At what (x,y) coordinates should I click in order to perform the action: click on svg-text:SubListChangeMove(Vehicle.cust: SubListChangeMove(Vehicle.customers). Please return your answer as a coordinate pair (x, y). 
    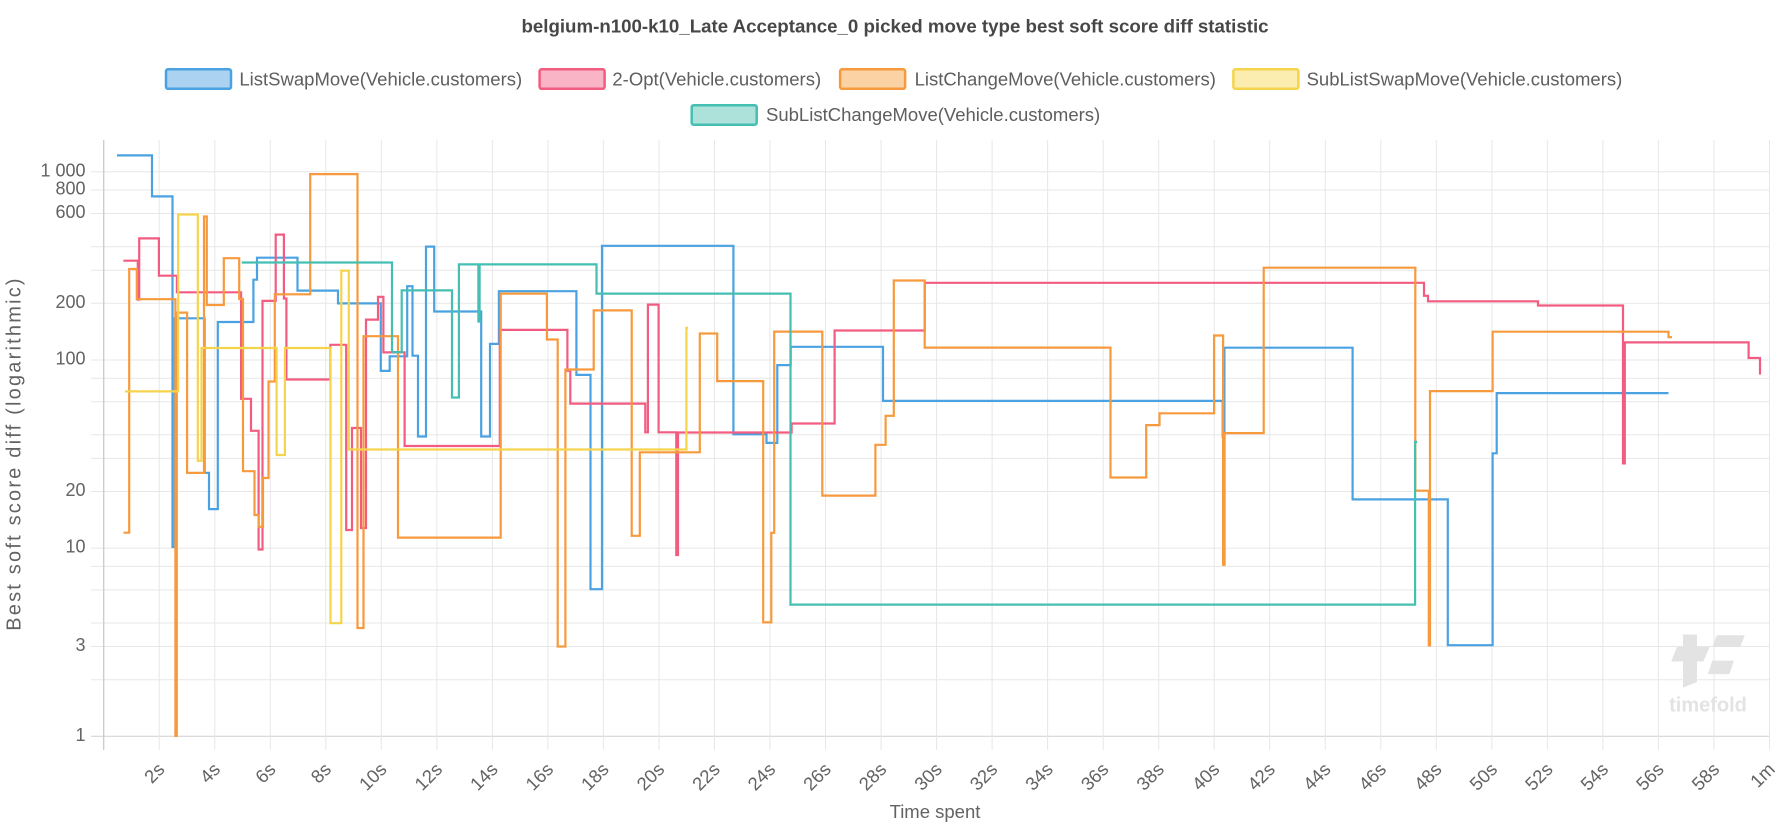
    Looking at the image, I should click on (933, 114).